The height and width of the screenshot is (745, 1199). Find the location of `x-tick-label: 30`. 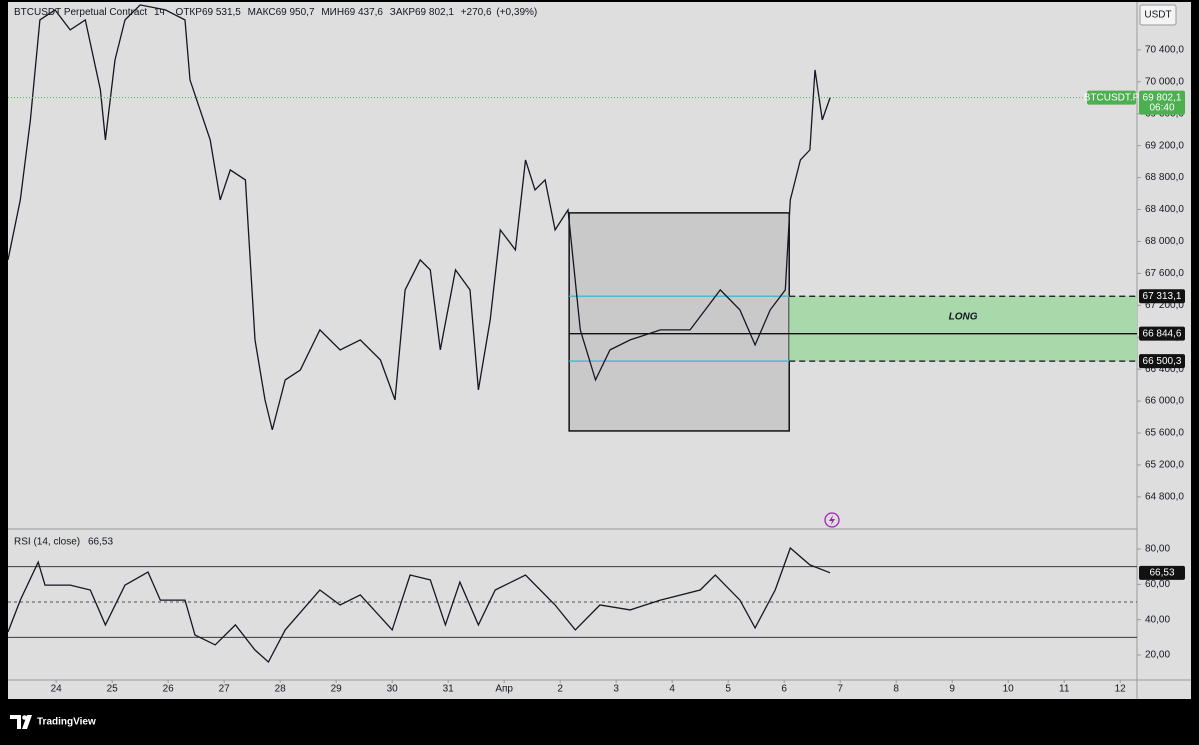

x-tick-label: 30 is located at coordinates (393, 689).